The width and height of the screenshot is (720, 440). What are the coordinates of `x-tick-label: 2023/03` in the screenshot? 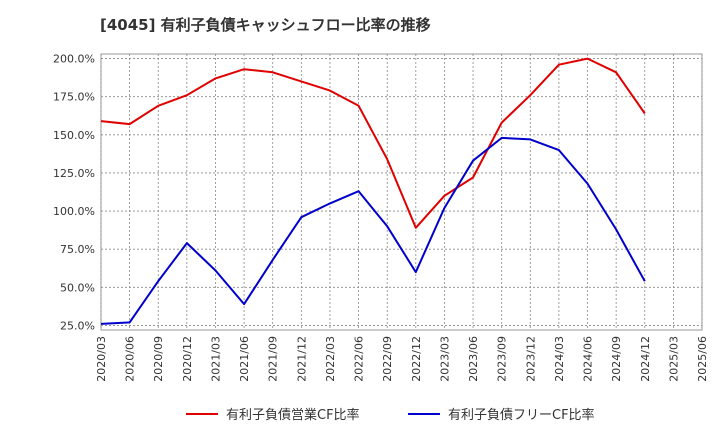 It's located at (444, 359).